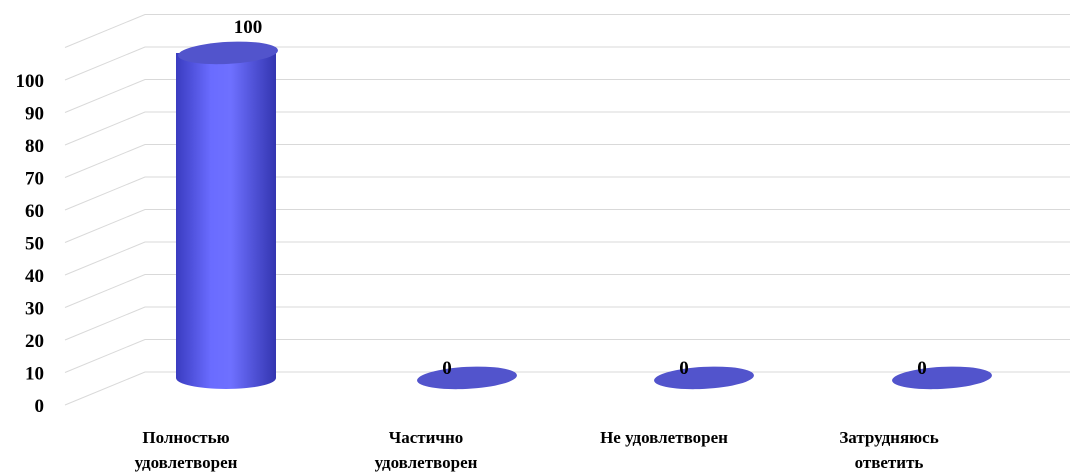  What do you see at coordinates (34, 309) in the screenshot?
I see `y-tick-label: 30` at bounding box center [34, 309].